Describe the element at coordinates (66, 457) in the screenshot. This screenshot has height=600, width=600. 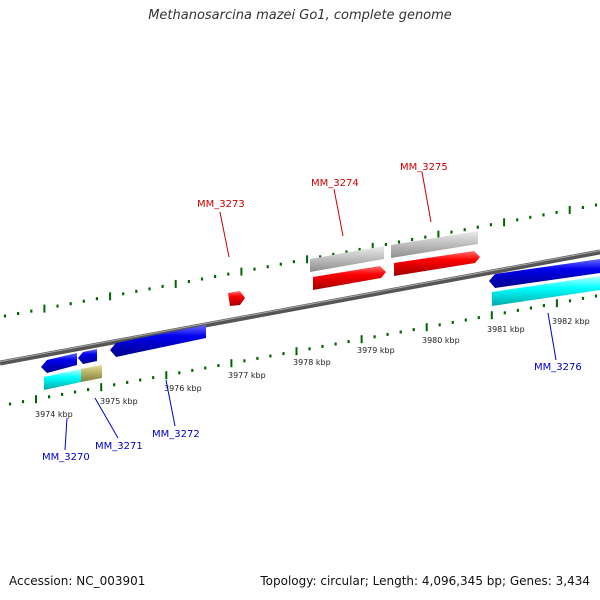
I see `label-mm-3270: MM_3270` at that location.